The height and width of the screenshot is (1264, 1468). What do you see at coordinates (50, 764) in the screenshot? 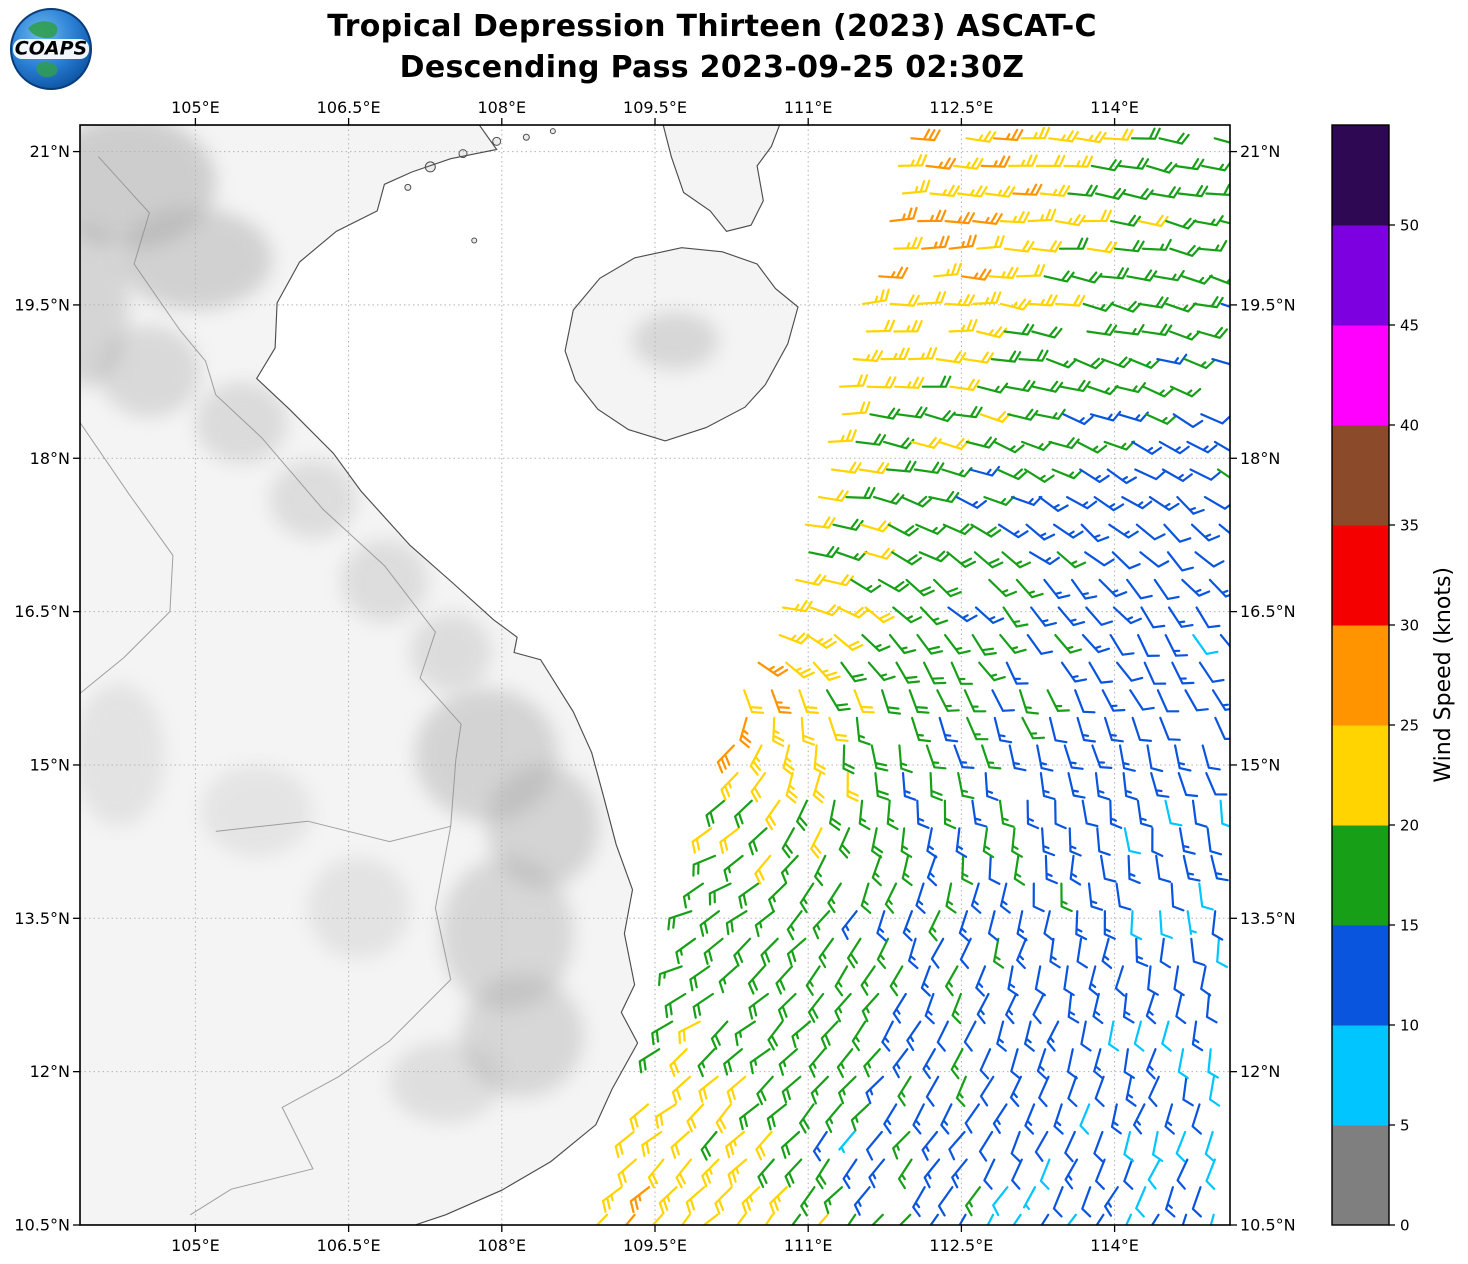
I see `lat-tick-label: 15°N` at bounding box center [50, 764].